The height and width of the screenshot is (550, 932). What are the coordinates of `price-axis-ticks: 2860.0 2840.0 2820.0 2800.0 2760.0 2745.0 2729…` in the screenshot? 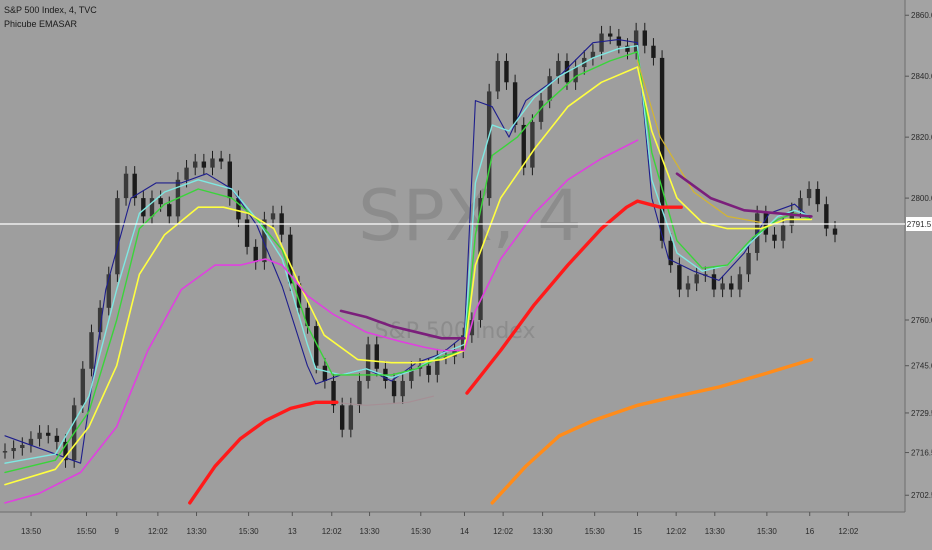 It's located at (918, 255).